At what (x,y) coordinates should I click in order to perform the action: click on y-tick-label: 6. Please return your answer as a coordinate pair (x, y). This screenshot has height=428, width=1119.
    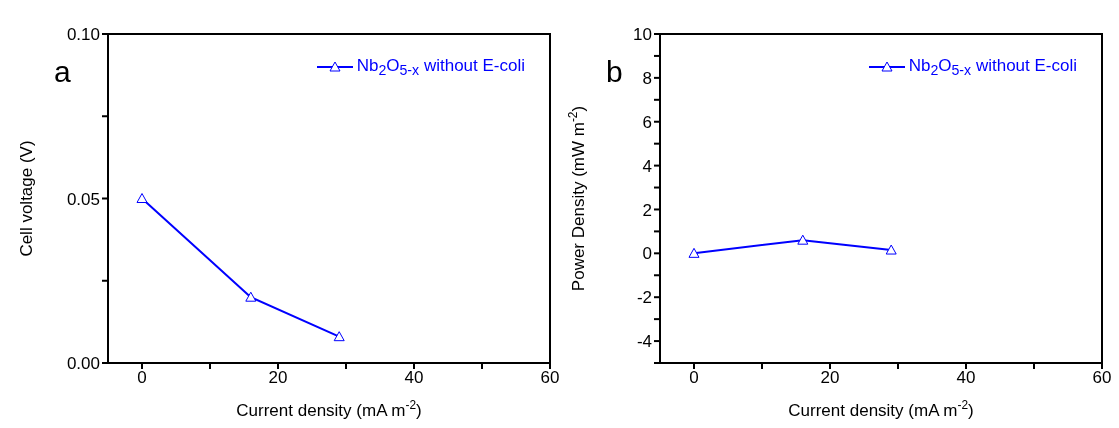
    Looking at the image, I should click on (647, 122).